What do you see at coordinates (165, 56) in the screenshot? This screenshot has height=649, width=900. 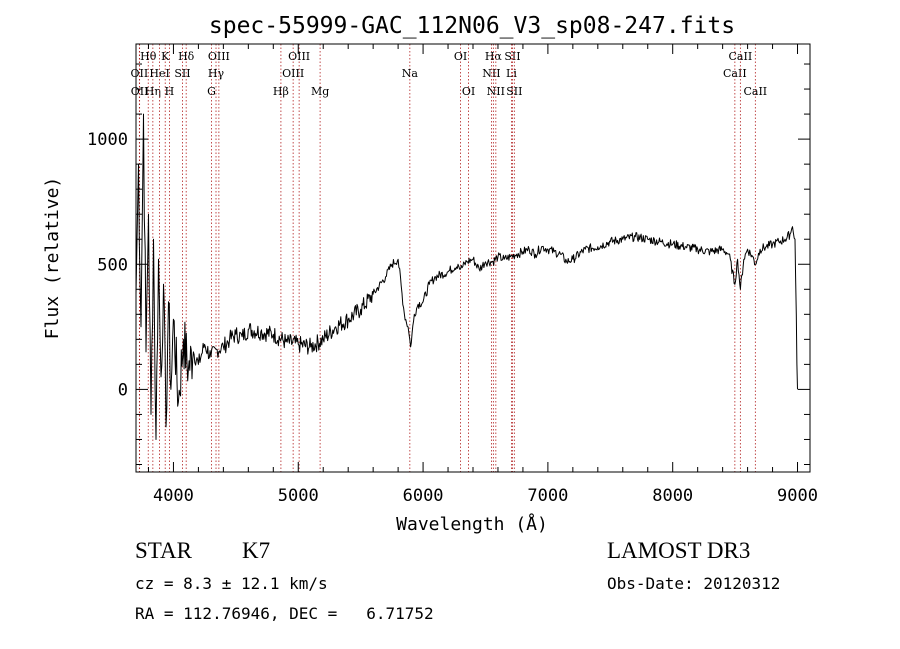 I see `spectral-line-label: K` at bounding box center [165, 56].